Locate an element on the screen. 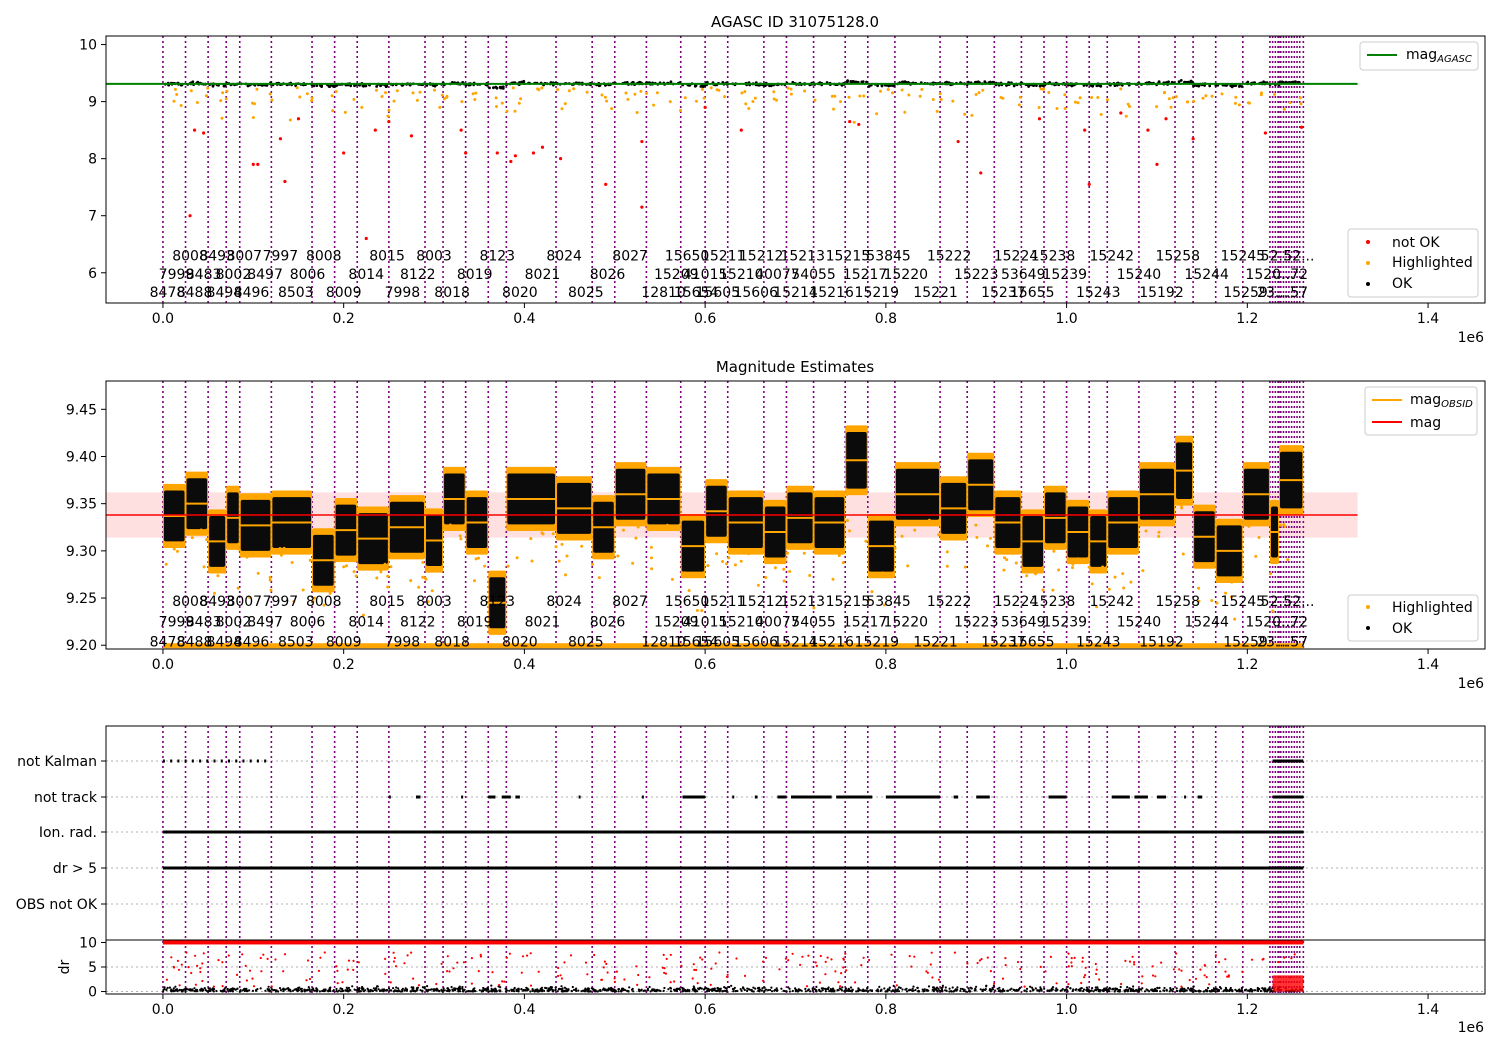 This screenshot has height=1054, width=1500. legend-mag-bottom: Highlighted OK is located at coordinates (1413, 618).